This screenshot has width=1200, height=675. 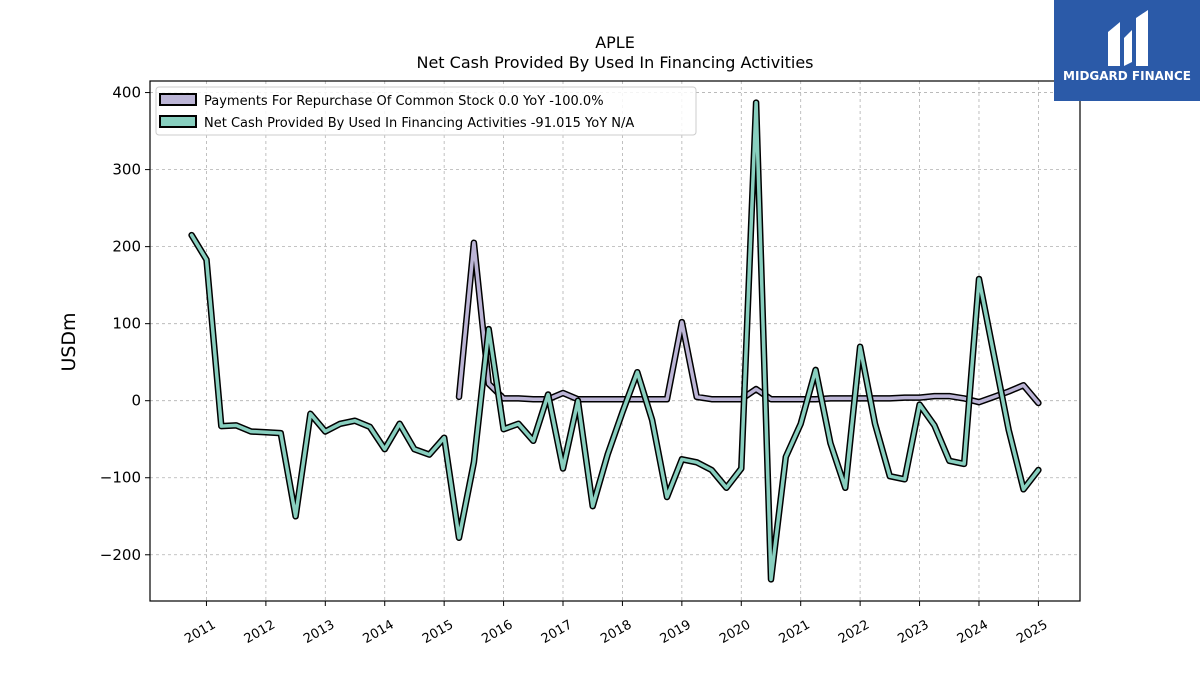 What do you see at coordinates (1128, 38) in the screenshot?
I see `logo-mark-icon` at bounding box center [1128, 38].